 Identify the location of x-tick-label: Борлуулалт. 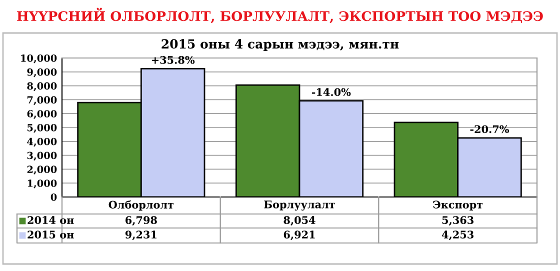
(299, 205).